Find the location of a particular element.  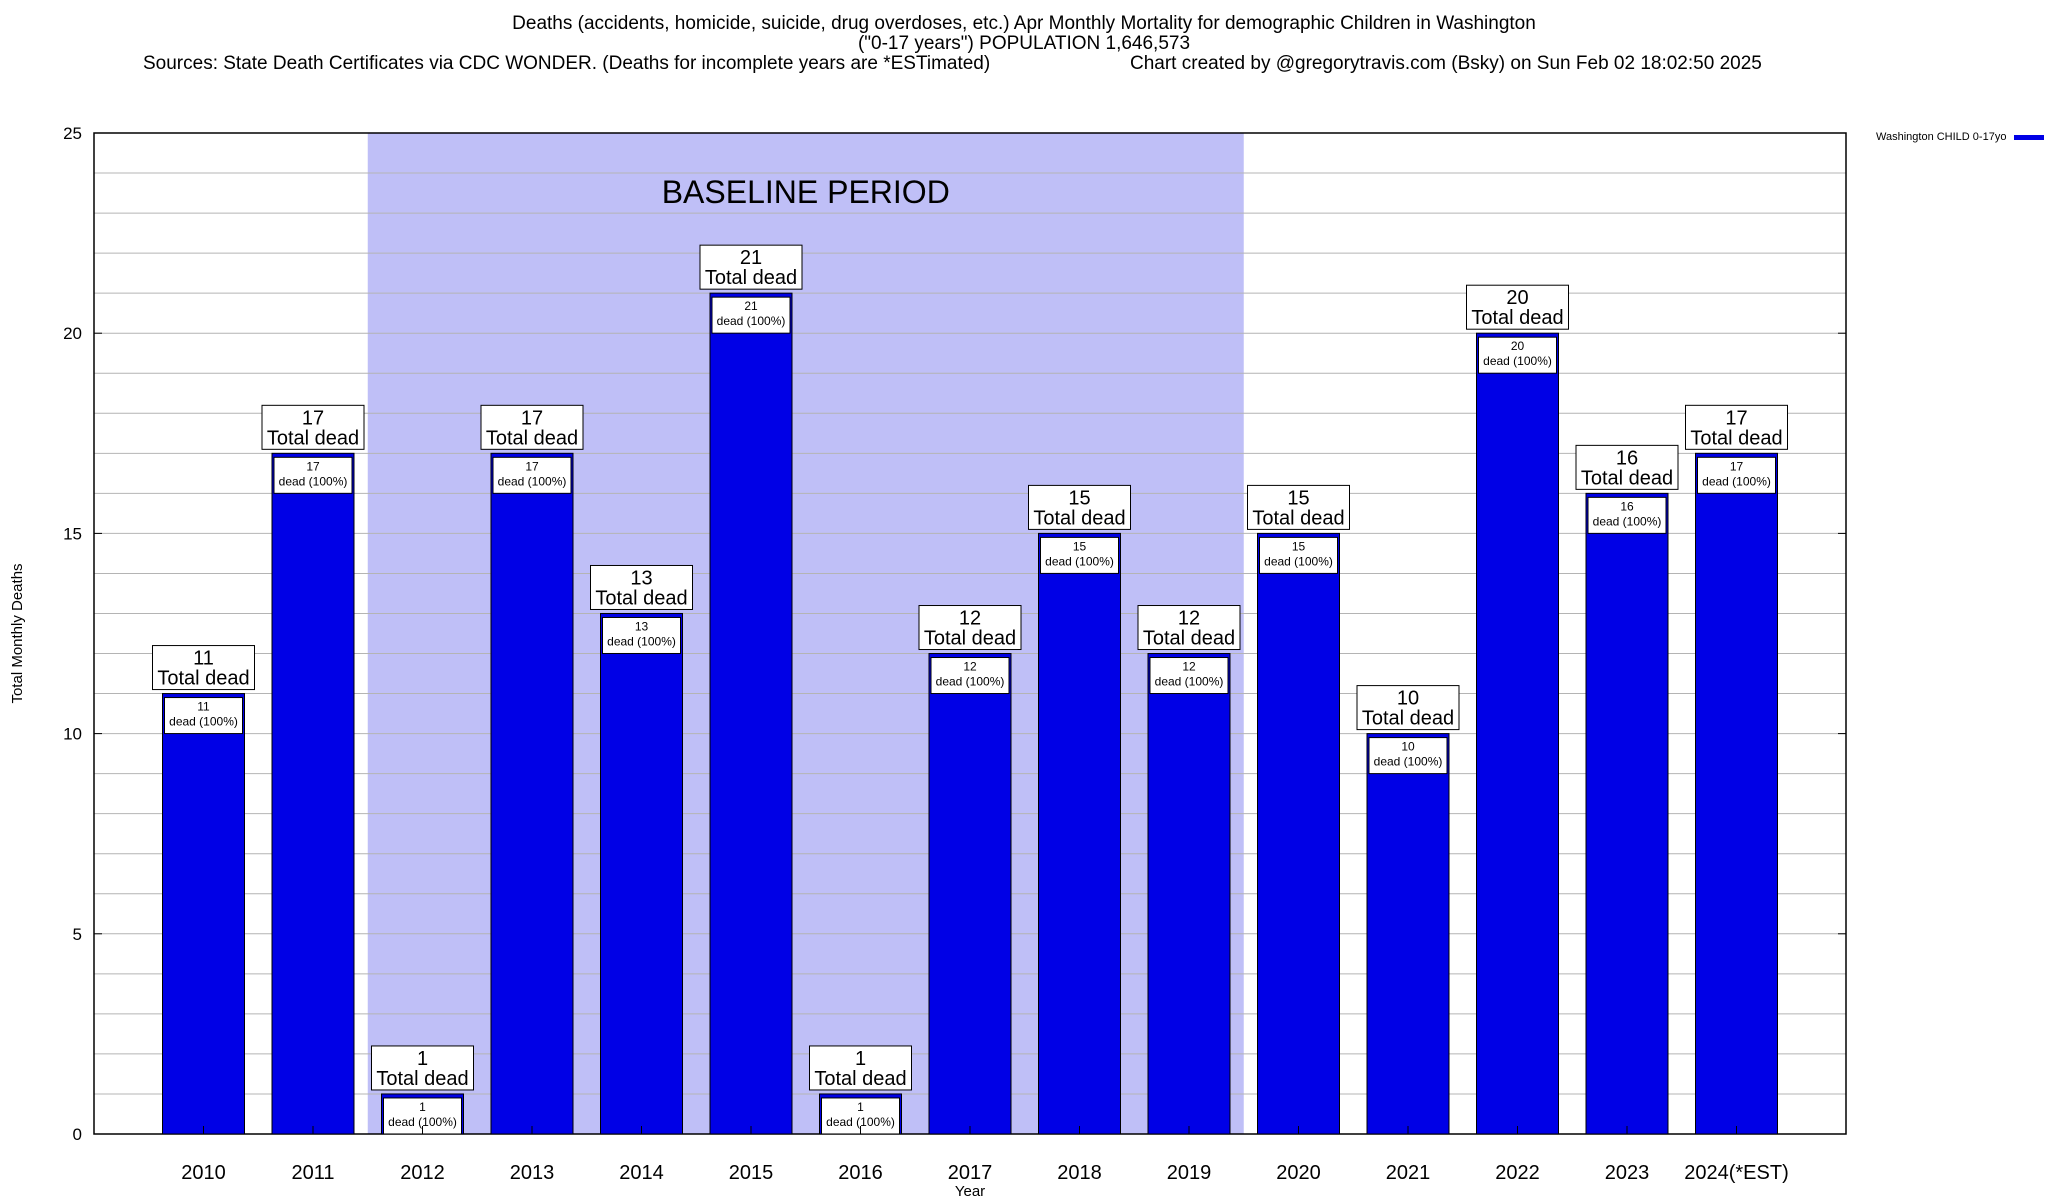

y-tick-label: 20 is located at coordinates (72, 333).